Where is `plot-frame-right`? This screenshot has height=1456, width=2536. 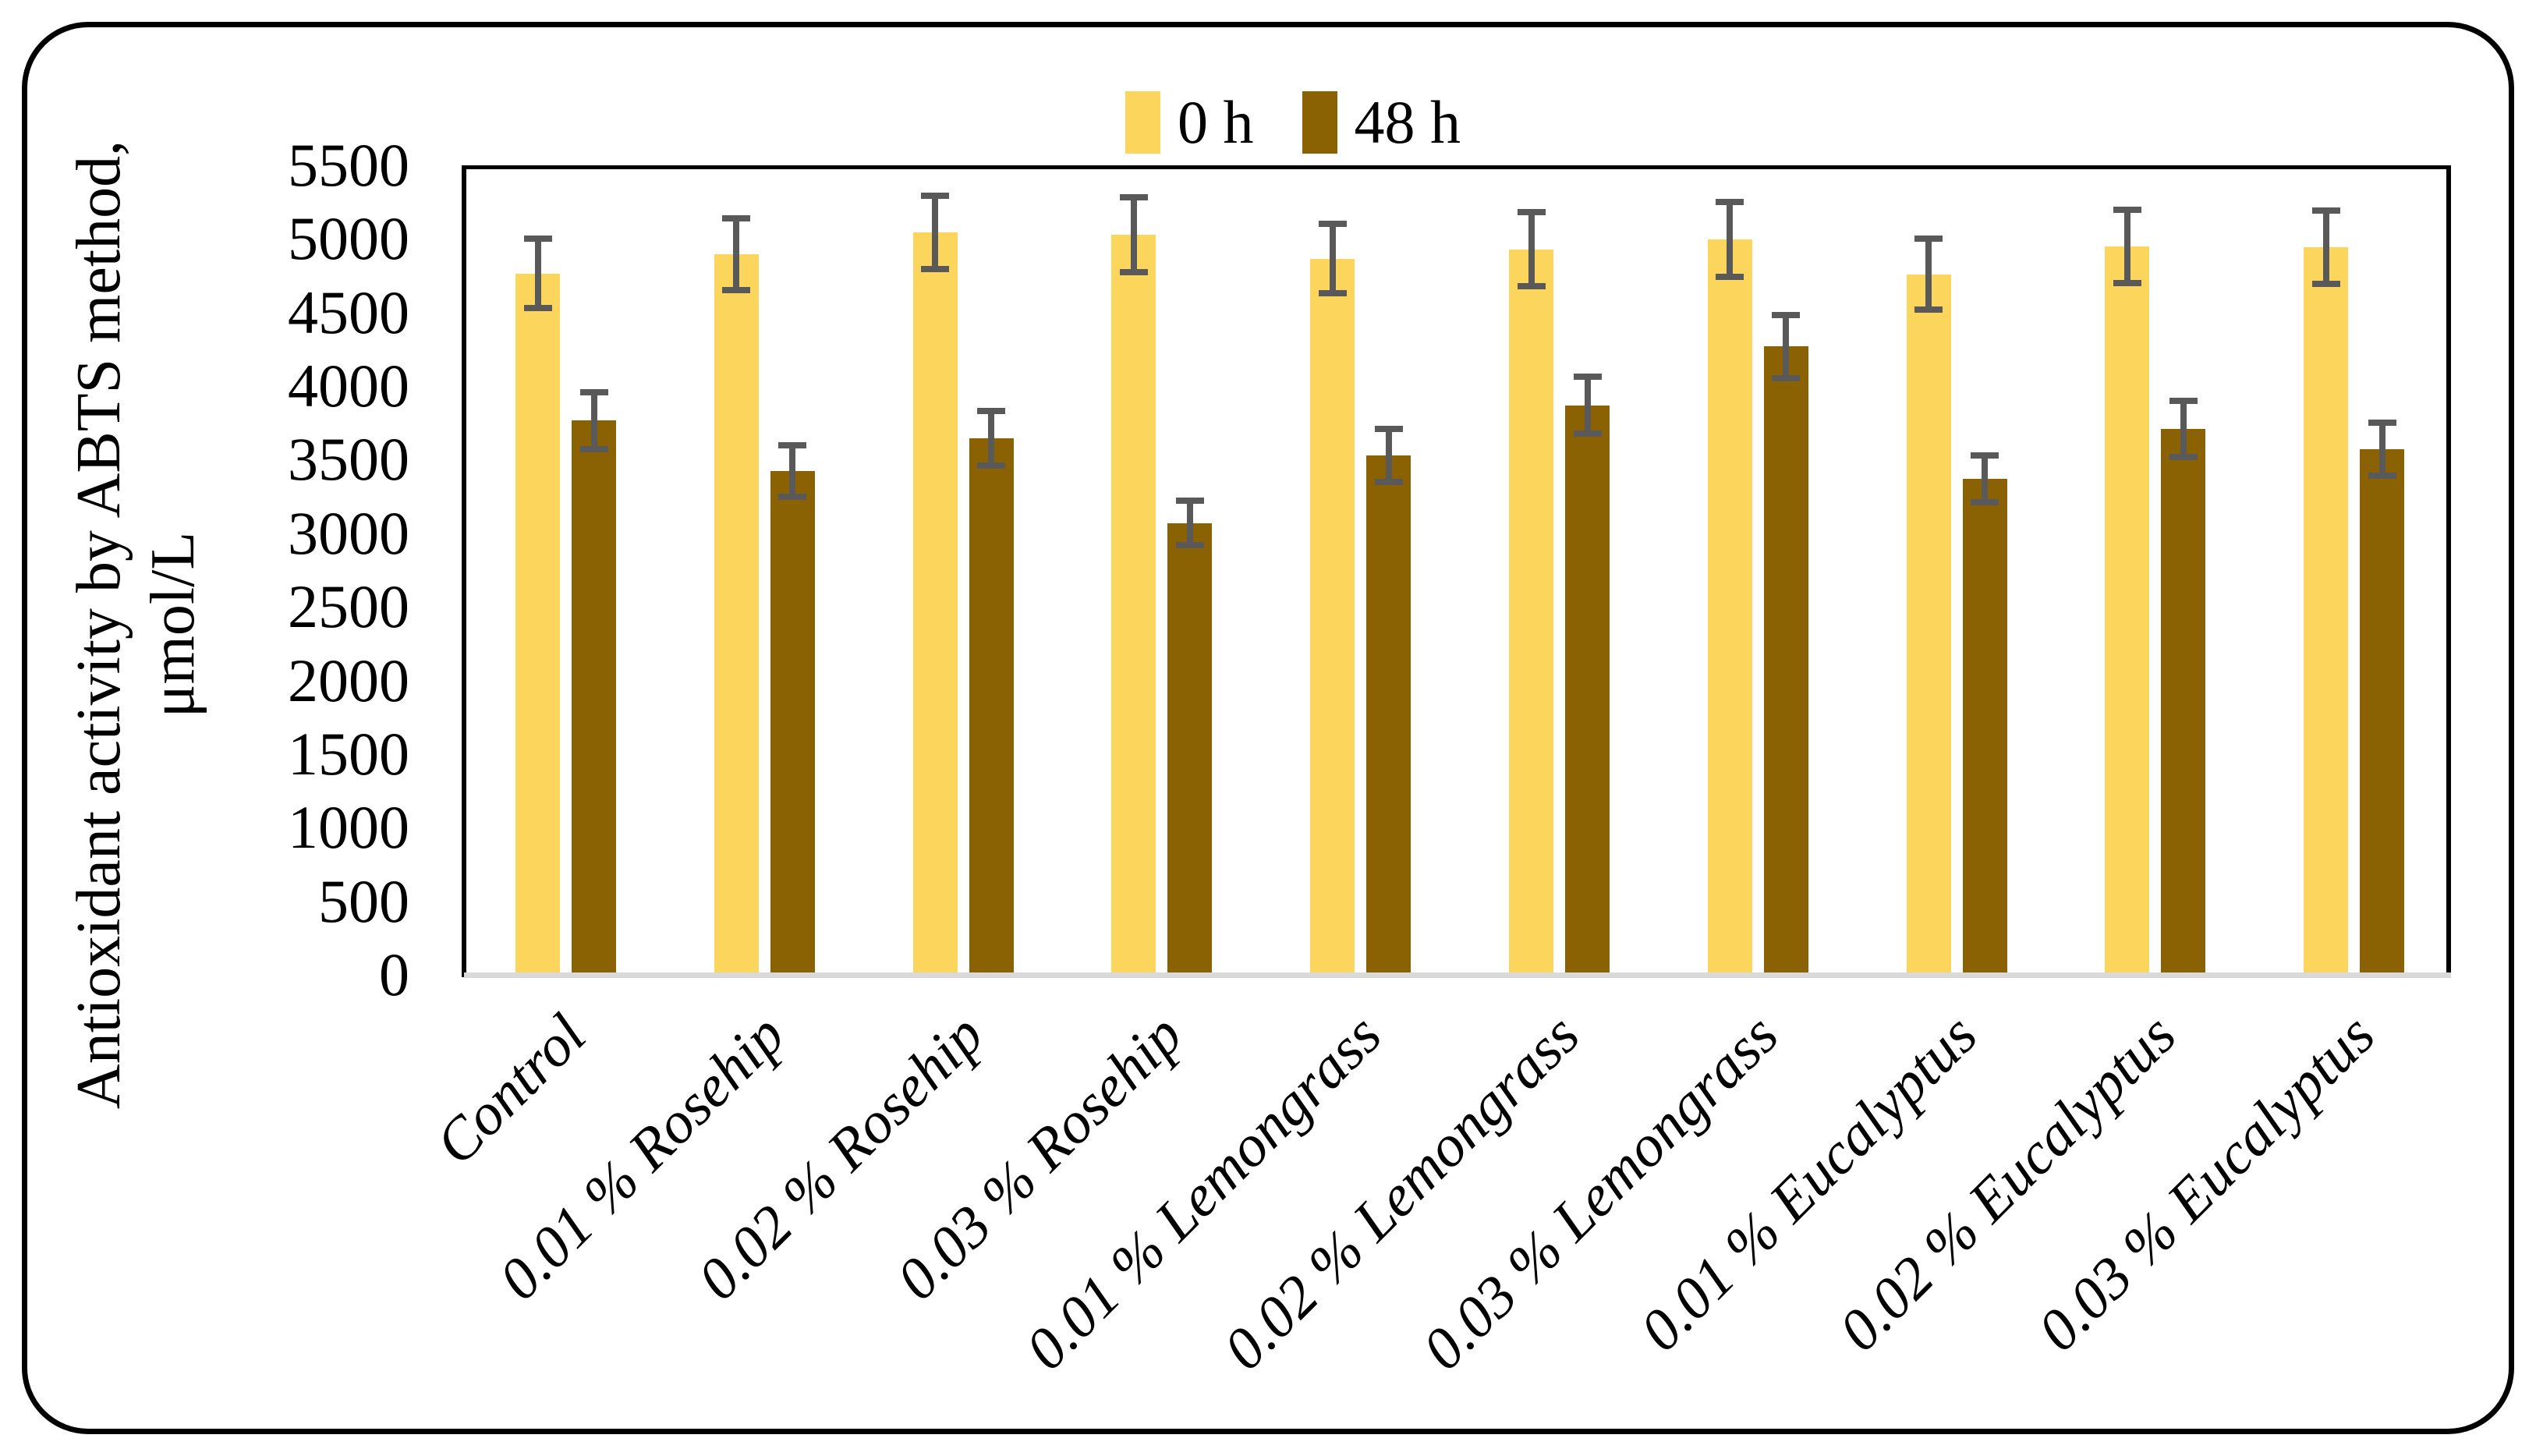
plot-frame-right is located at coordinates (2448, 571).